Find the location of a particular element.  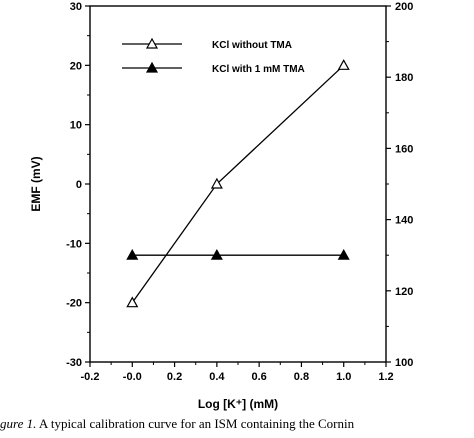

legend-label: KCl with 1 mM TMA is located at coordinates (258, 69).